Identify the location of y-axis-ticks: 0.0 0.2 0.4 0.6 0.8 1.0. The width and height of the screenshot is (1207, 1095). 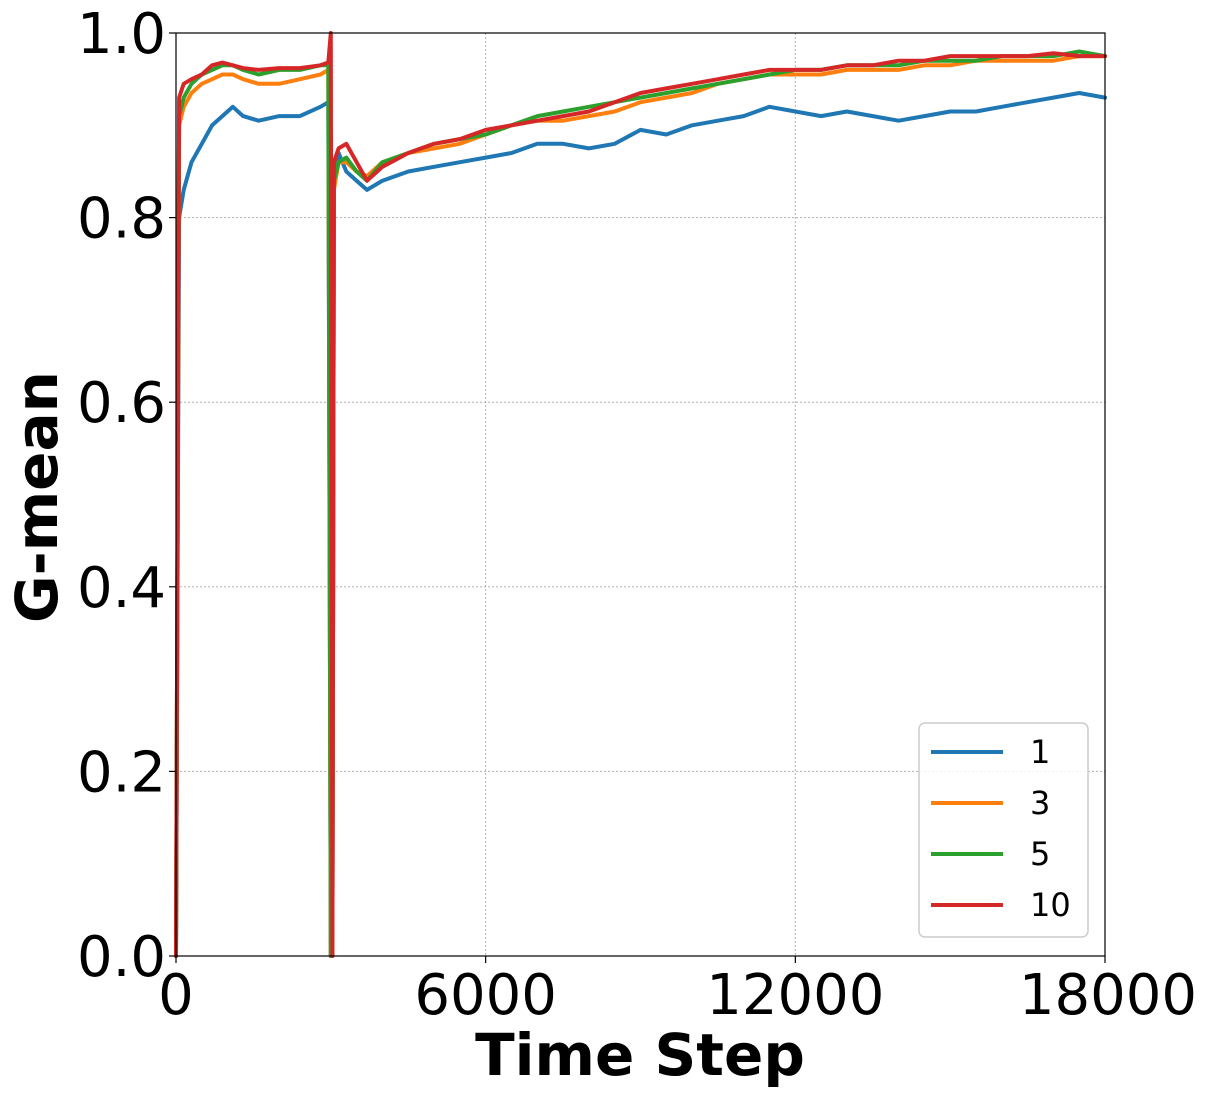
(126, 496).